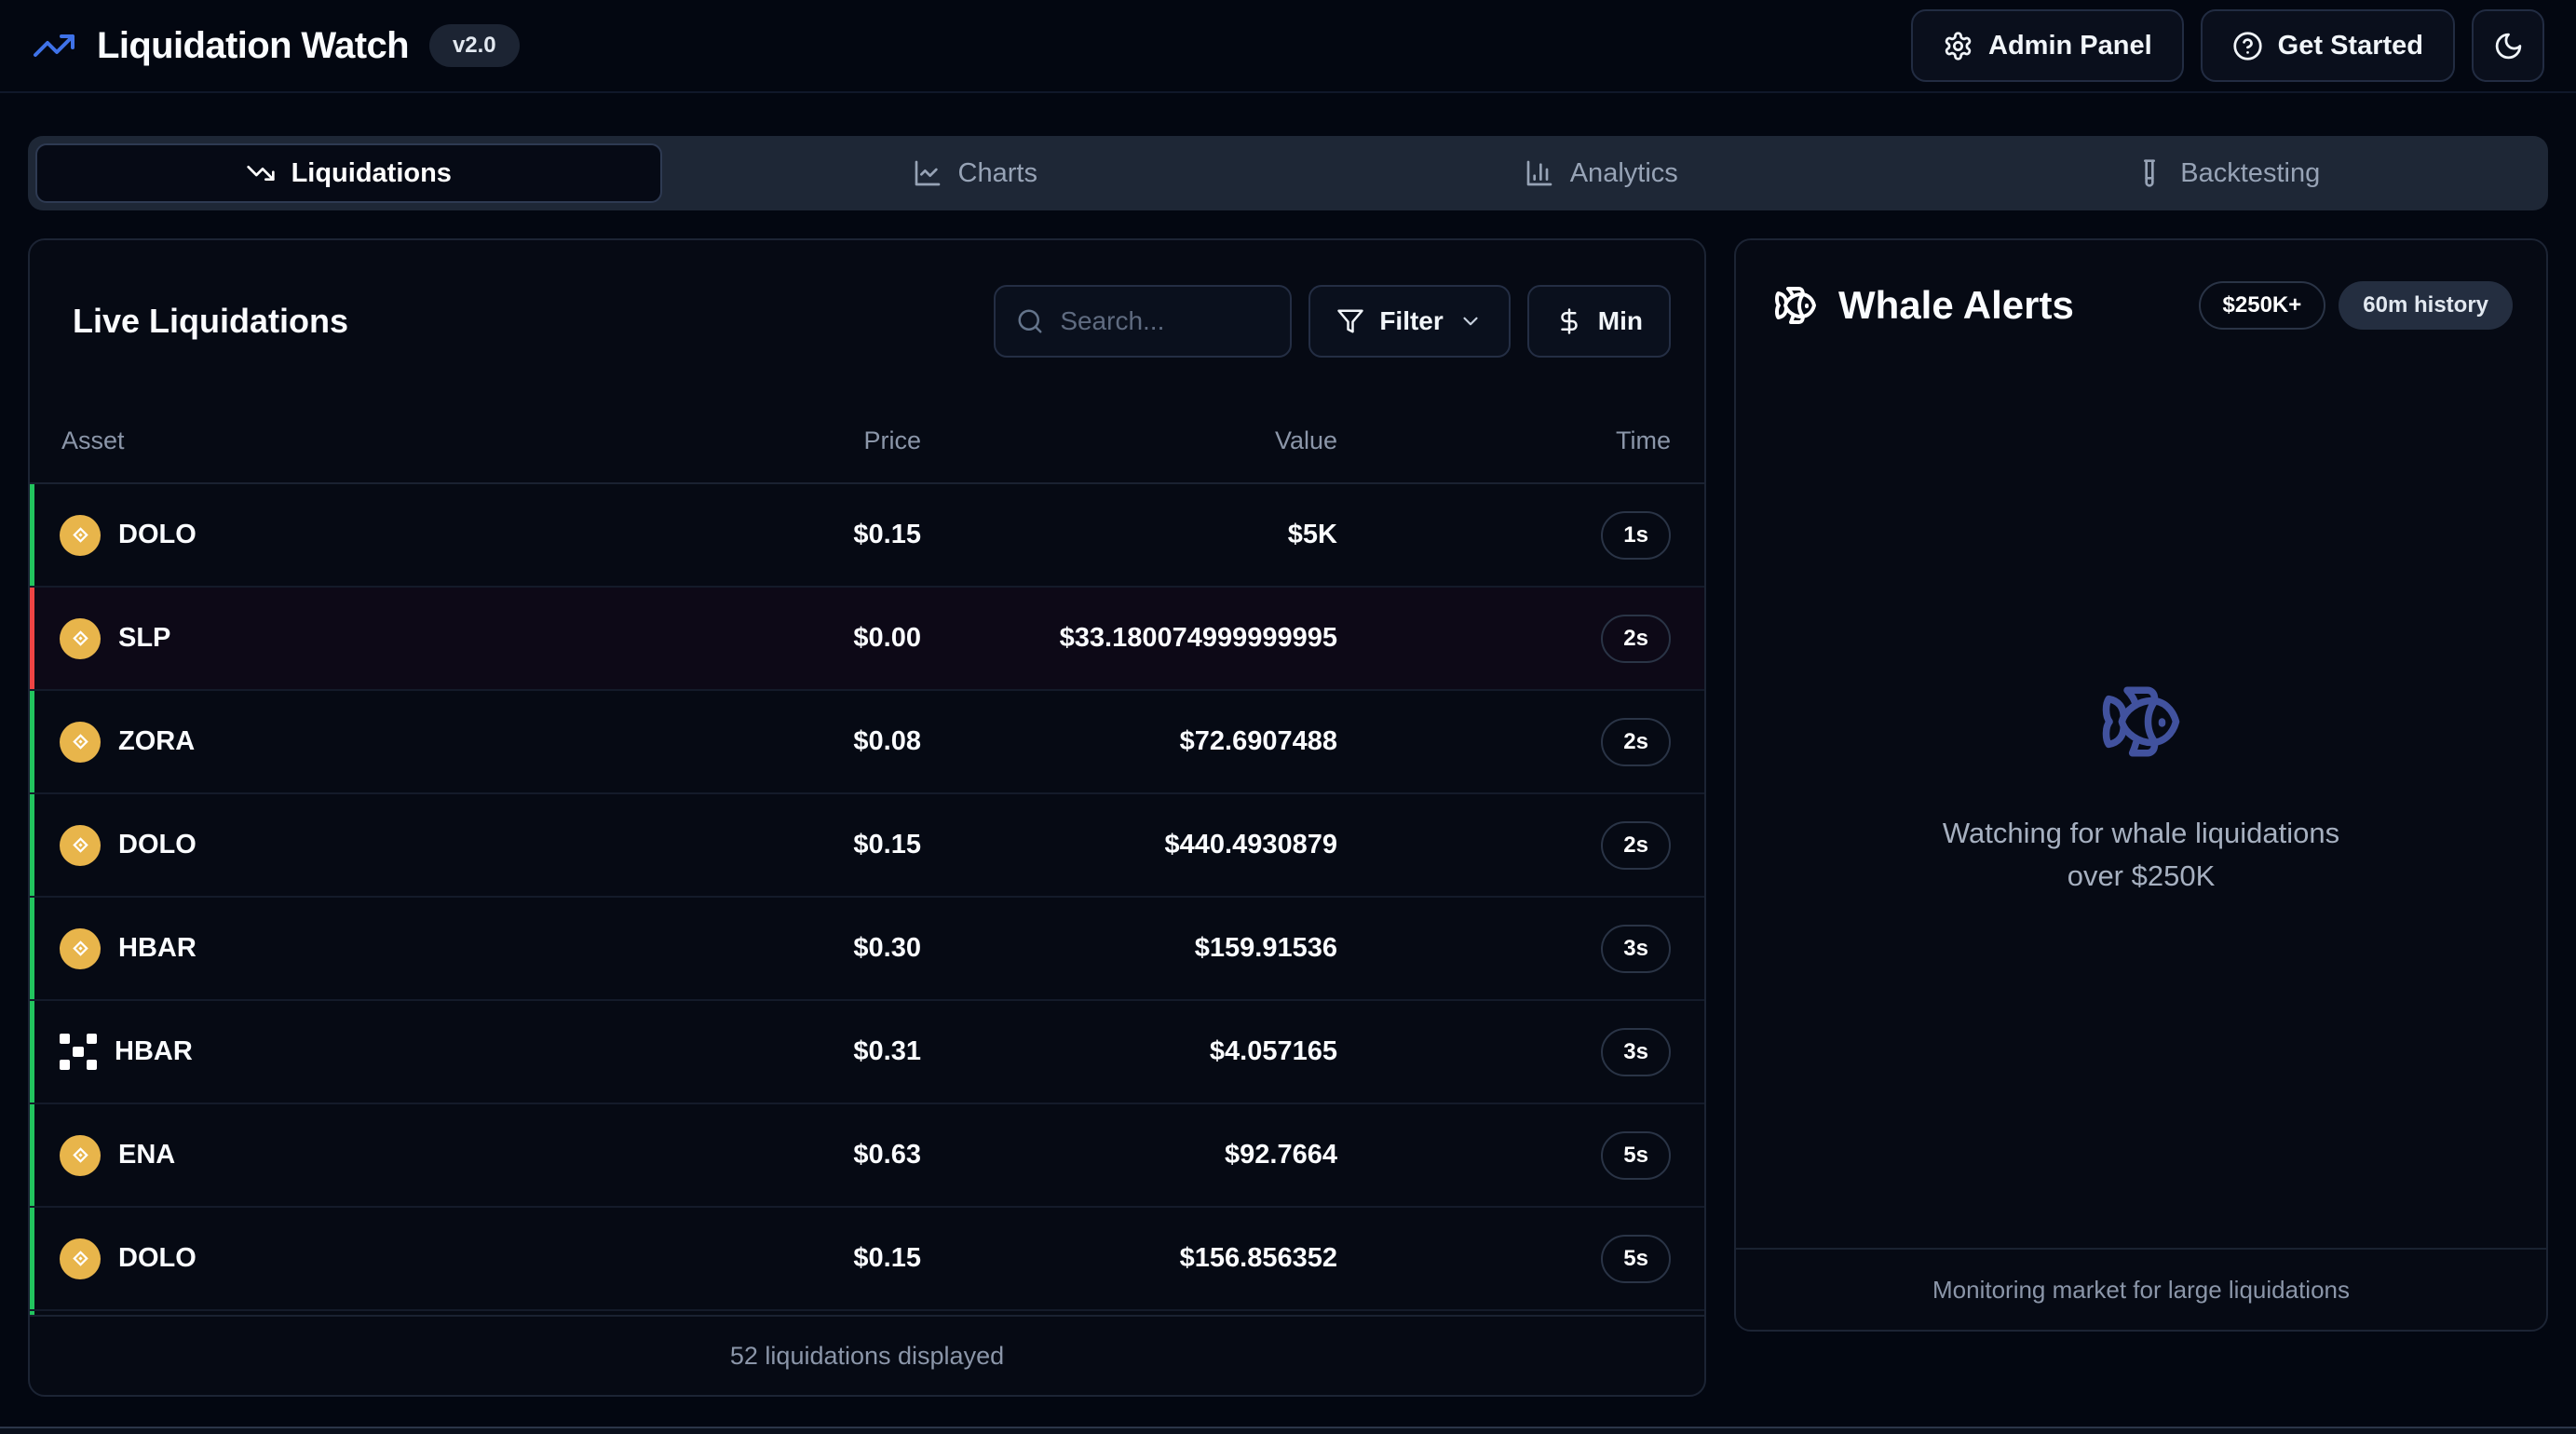 This screenshot has width=2576, height=1434. What do you see at coordinates (211, 321) in the screenshot?
I see `panel-title: Live Liquidations` at bounding box center [211, 321].